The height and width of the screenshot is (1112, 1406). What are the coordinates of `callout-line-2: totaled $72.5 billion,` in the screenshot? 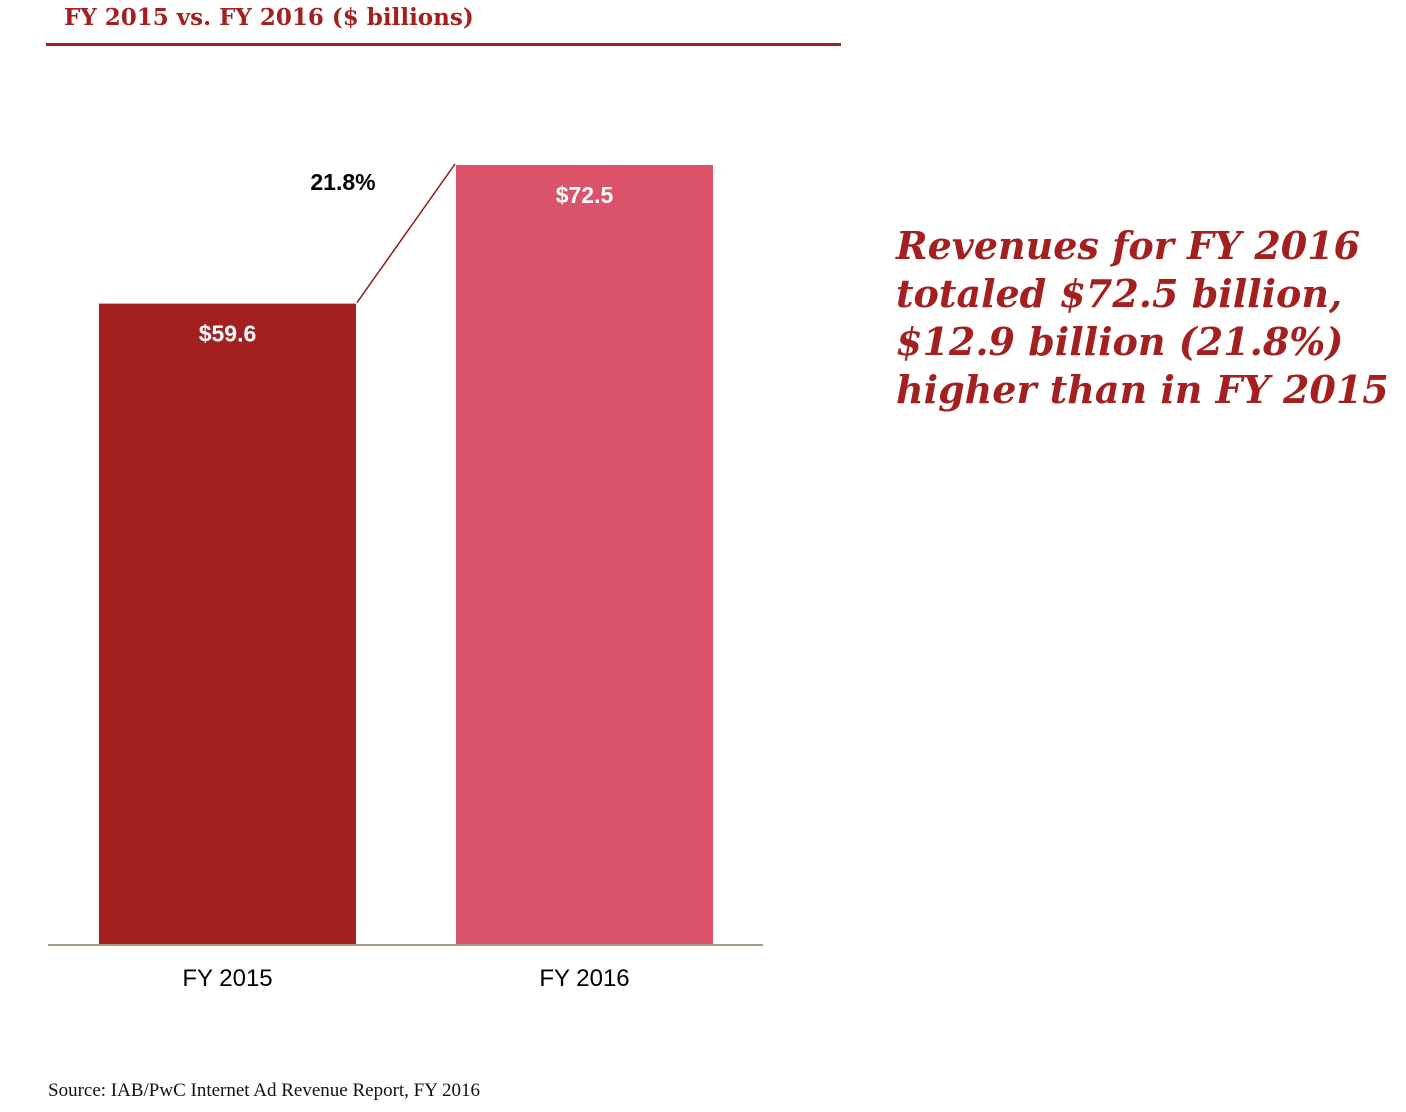 It's located at (1119, 293).